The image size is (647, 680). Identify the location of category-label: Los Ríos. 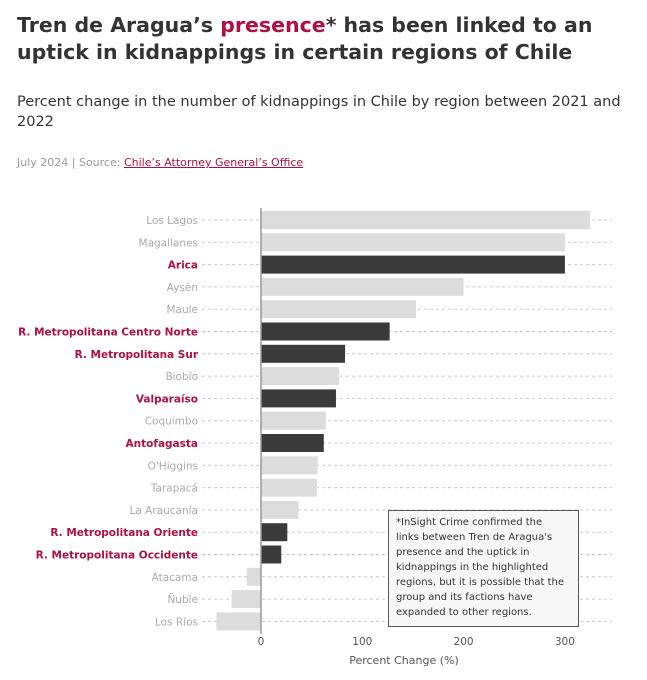
(176, 622).